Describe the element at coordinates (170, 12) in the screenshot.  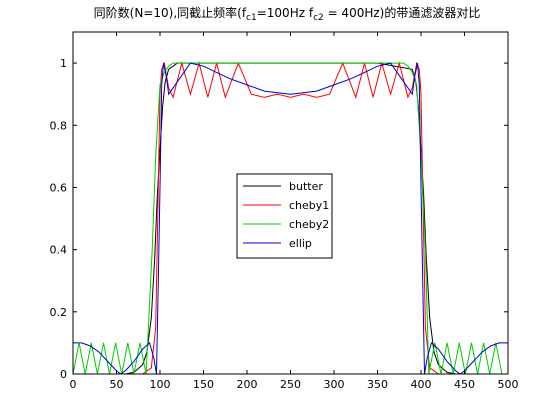
I see `title-prefix: 同阶数(N=10),同截止频率(f` at that location.